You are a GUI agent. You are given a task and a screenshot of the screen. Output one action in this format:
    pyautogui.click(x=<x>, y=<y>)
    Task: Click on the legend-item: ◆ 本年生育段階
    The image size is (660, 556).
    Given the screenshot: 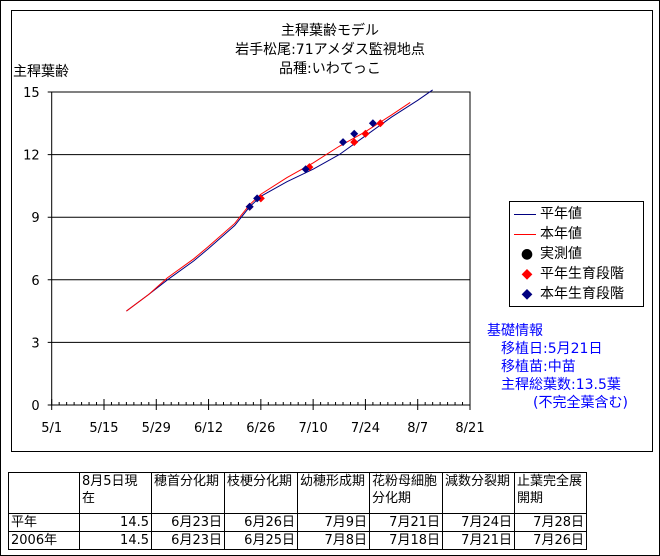 What is the action you would take?
    pyautogui.click(x=569, y=294)
    